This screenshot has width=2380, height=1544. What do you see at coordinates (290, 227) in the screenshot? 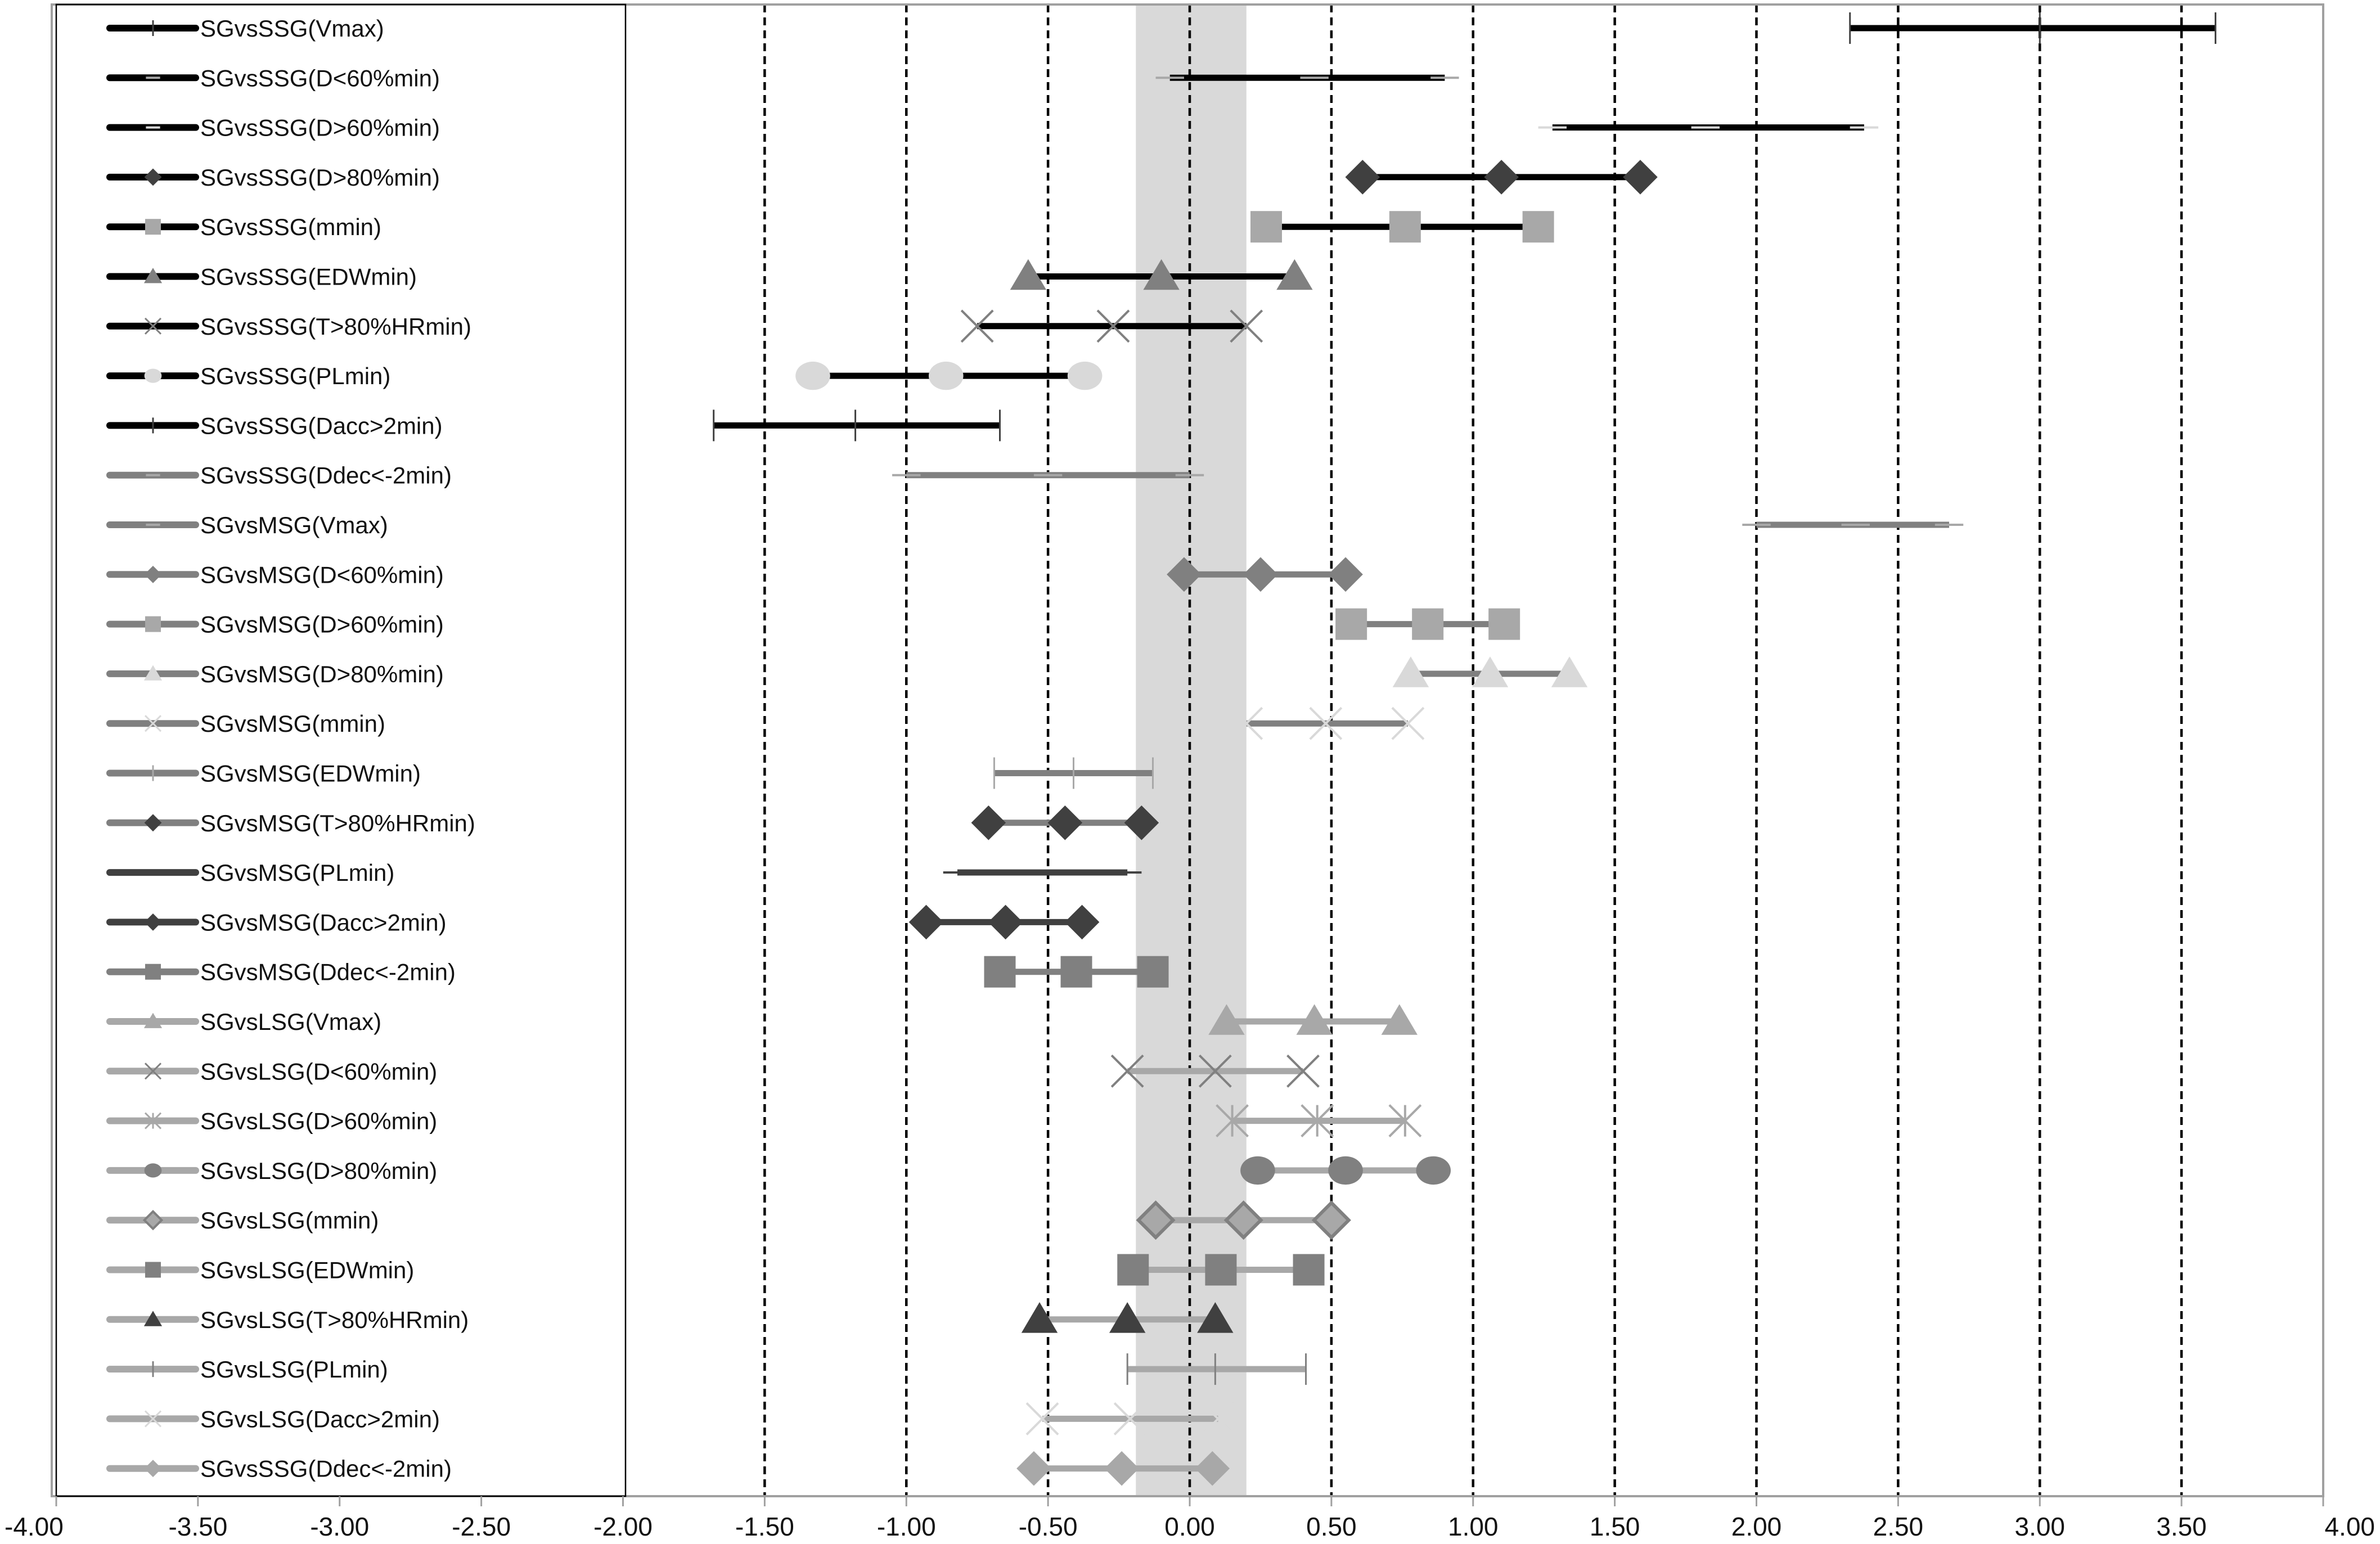
I see `legend-label-4: SGvsSSG(mmin)` at bounding box center [290, 227].